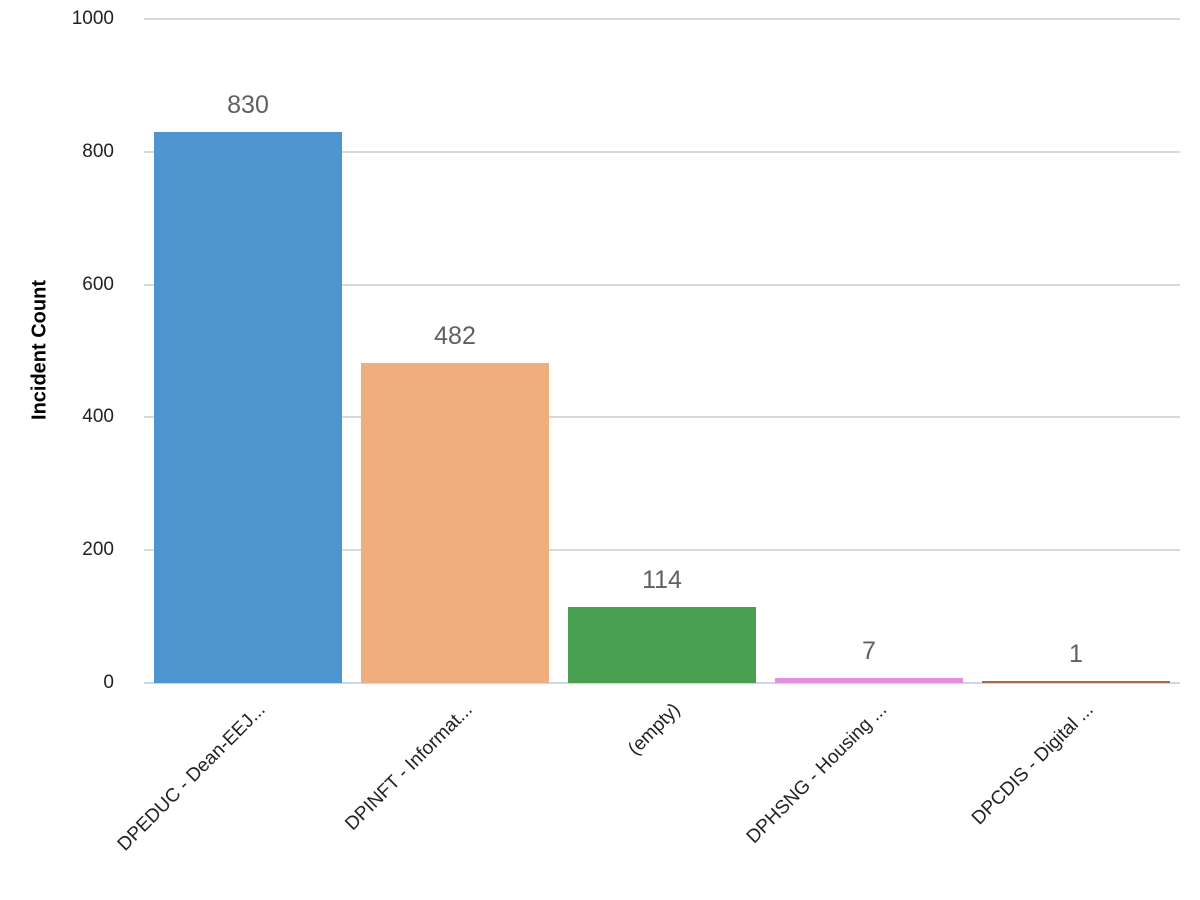 This screenshot has height=900, width=1200. I want to click on data-label: 7, so click(869, 651).